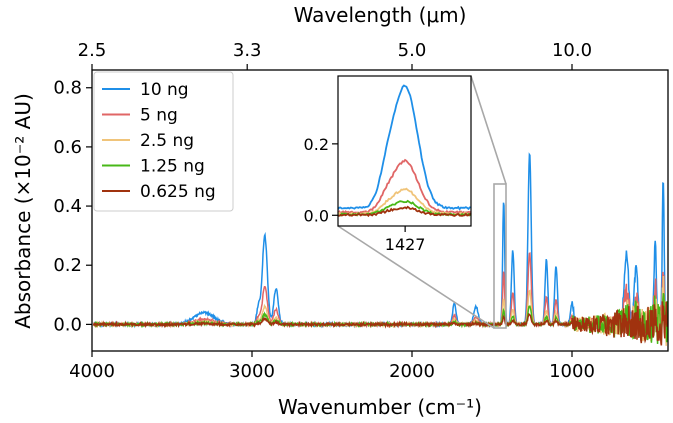 Image resolution: width=673 pixels, height=423 pixels. Describe the element at coordinates (172, 167) in the screenshot. I see `legend-label: 1.25 ng` at that location.